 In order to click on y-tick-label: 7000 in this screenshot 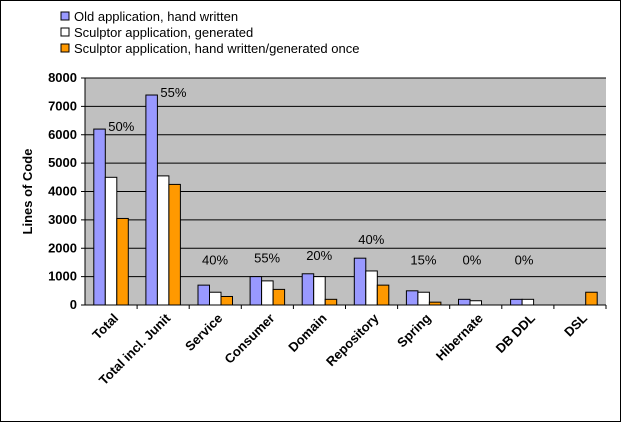, I will do `click(62, 105)`.